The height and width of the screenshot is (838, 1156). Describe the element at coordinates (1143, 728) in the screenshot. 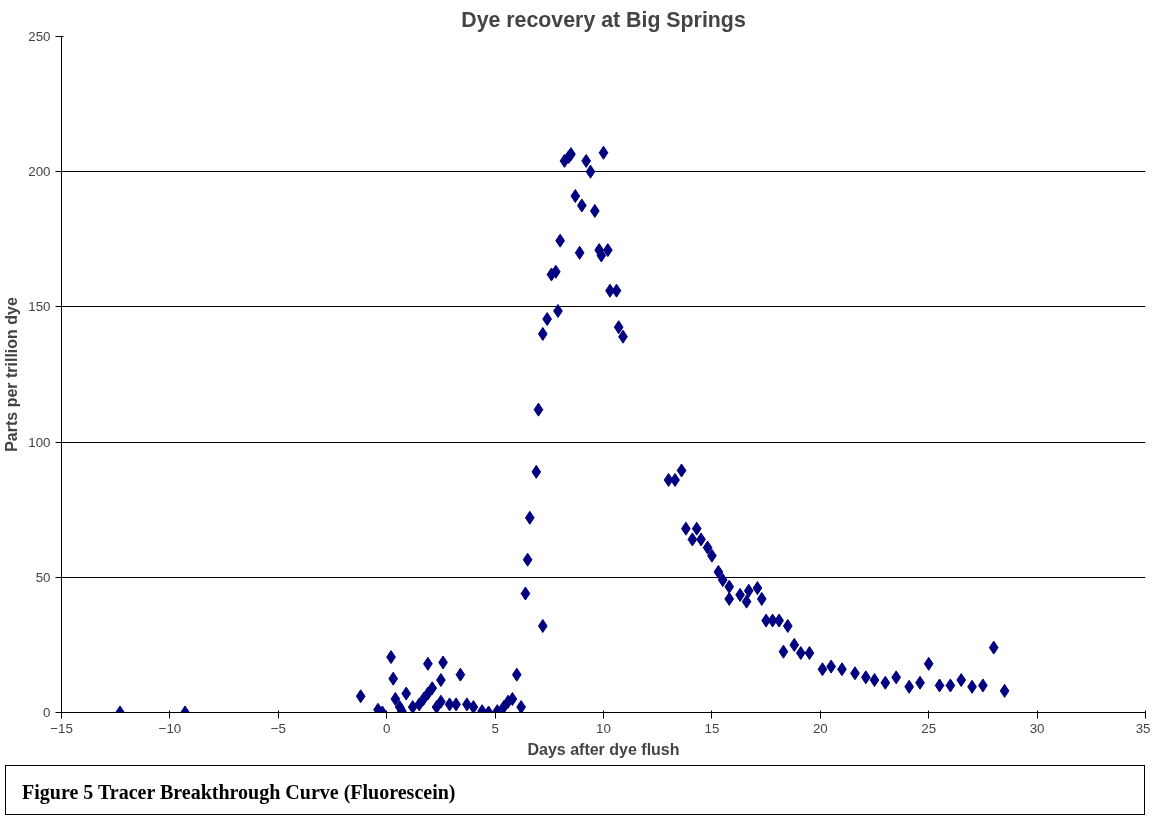

I see `x-tick-label: 35` at that location.